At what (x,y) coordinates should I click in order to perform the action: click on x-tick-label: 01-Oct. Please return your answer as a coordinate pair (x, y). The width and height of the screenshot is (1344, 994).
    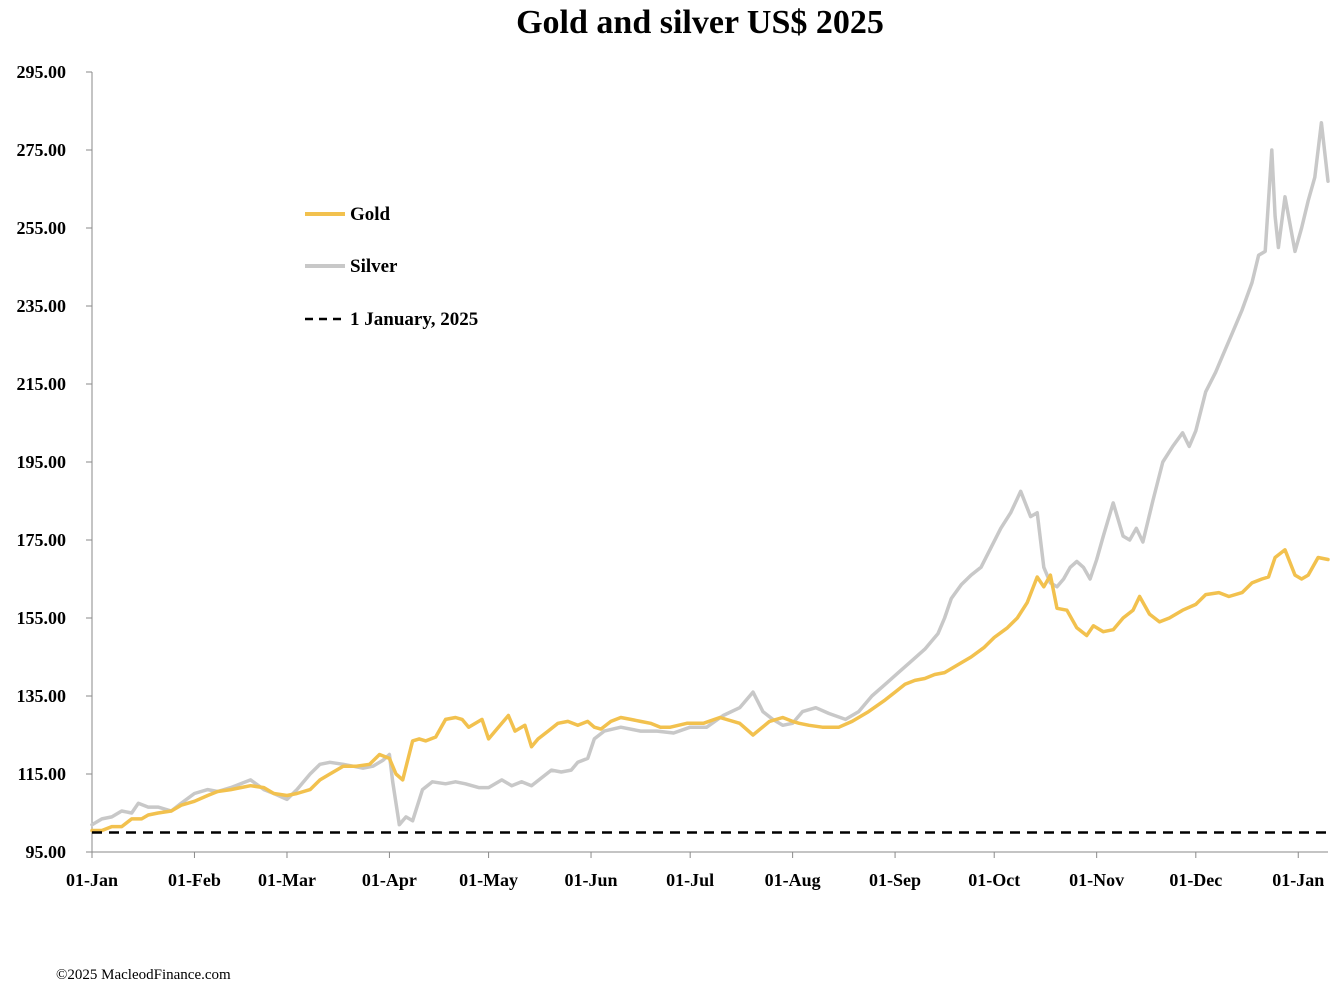
    Looking at the image, I should click on (994, 880).